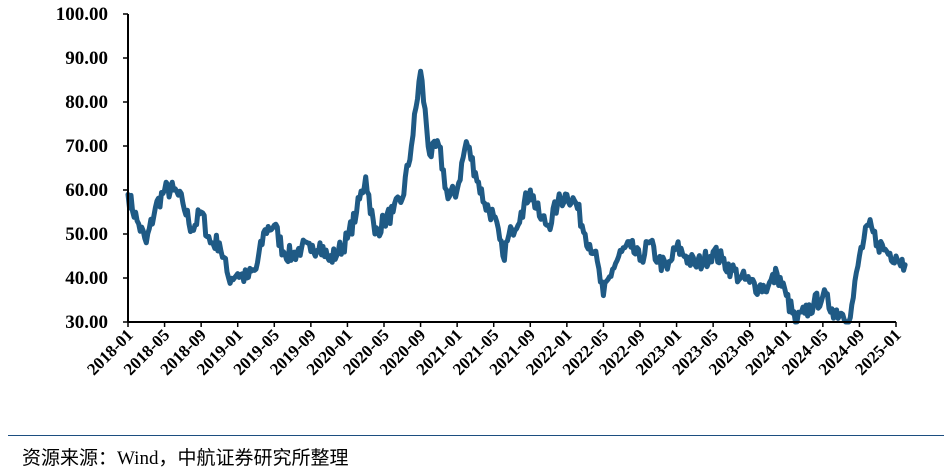 This screenshot has width=952, height=476. Describe the element at coordinates (86, 234) in the screenshot. I see `y-tick-label: 50.00` at that location.